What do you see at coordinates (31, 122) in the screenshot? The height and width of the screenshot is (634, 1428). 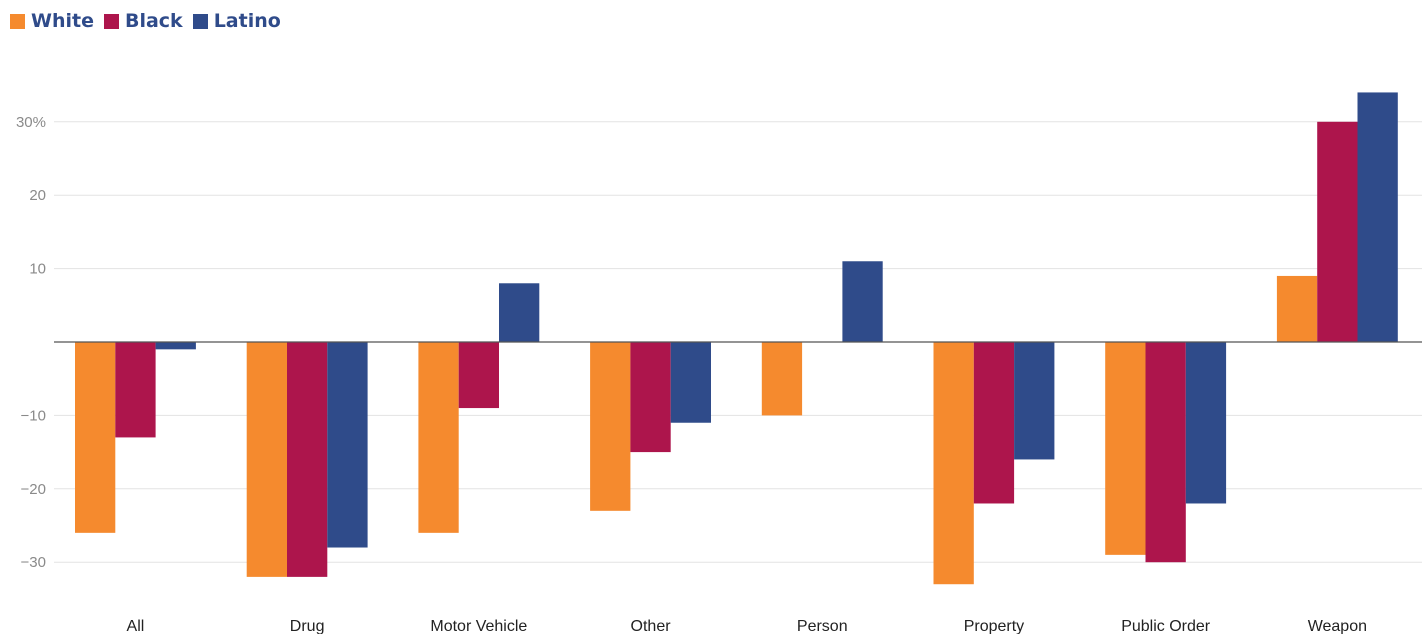 I see `y-tick-label: 30%` at bounding box center [31, 122].